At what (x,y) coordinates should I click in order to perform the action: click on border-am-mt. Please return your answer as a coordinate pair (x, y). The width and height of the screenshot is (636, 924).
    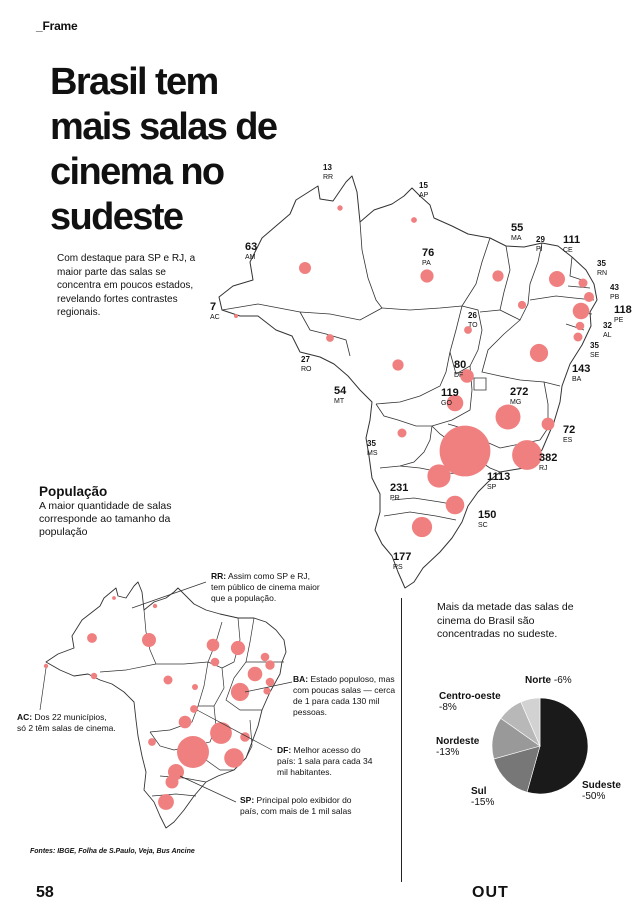
    Looking at the image, I should click on (341, 314).